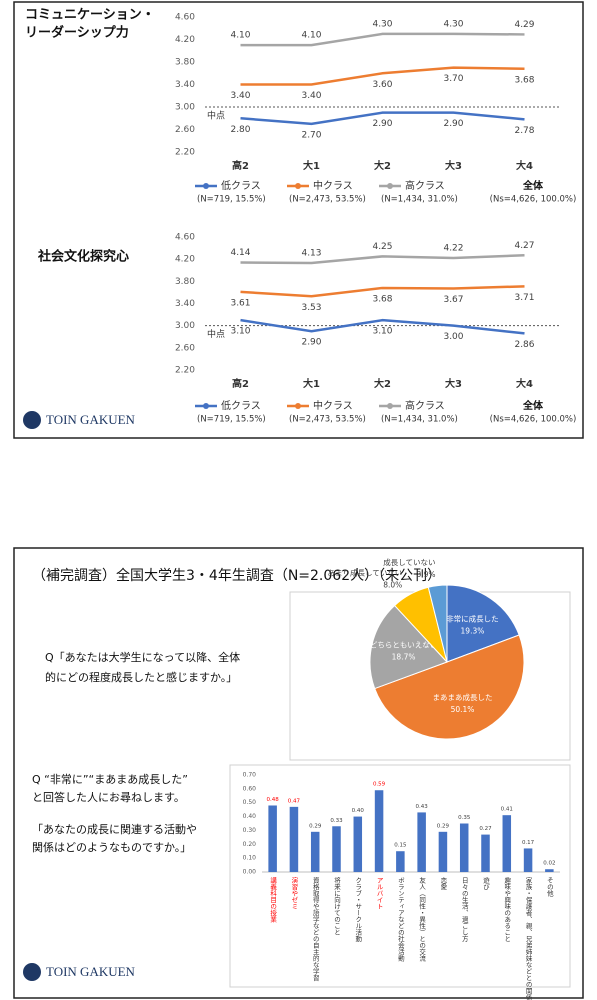 This screenshot has height=1000, width=597. I want to click on data-label: 3.71, so click(524, 298).